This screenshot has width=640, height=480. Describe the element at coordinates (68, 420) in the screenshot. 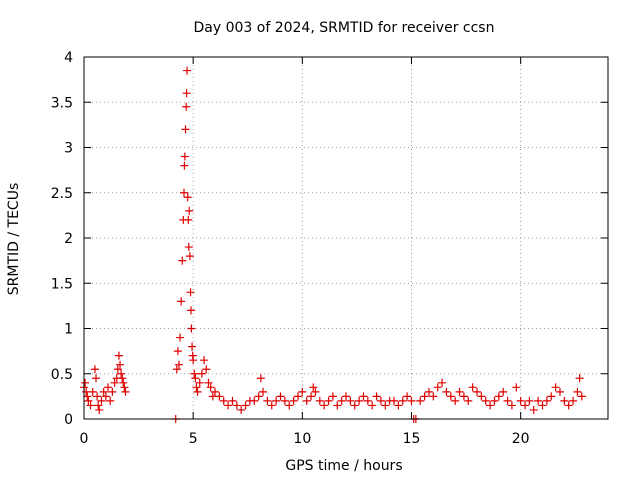

I see `y-tick-label: 0` at that location.